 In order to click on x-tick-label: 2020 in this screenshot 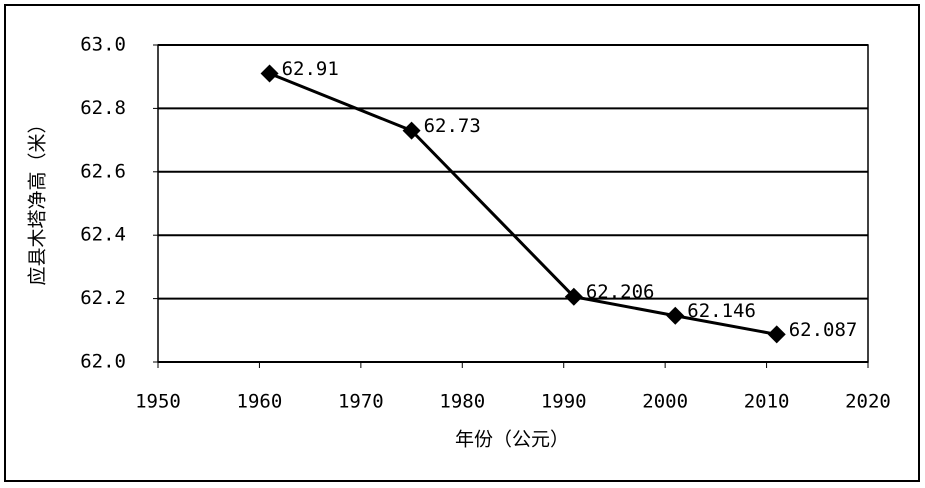, I will do `click(868, 402)`.